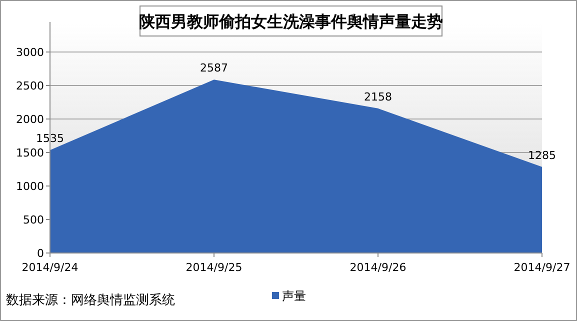  I want to click on y-tick-label: 500, so click(33, 220).